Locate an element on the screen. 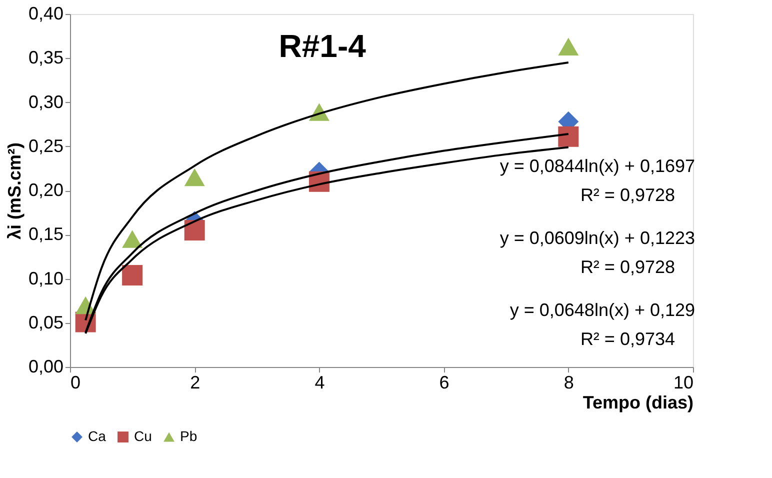 The height and width of the screenshot is (478, 772). y-tick-label: 0,30 is located at coordinates (46, 102).